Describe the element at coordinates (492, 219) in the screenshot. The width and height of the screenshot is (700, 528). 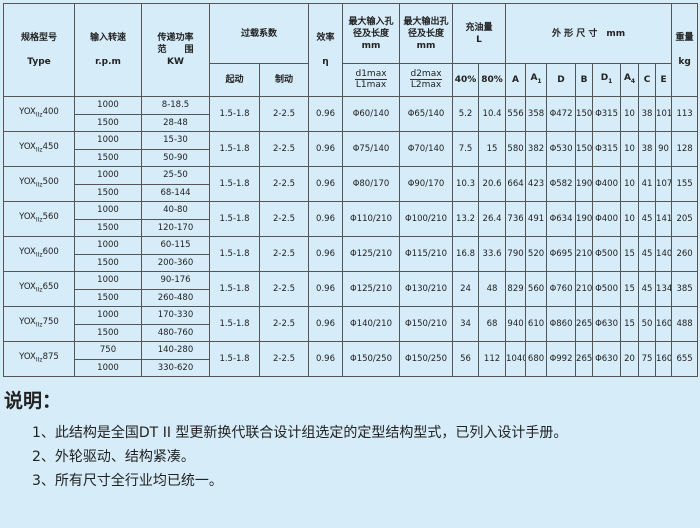
I see `cell-o80: 26.4` at that location.